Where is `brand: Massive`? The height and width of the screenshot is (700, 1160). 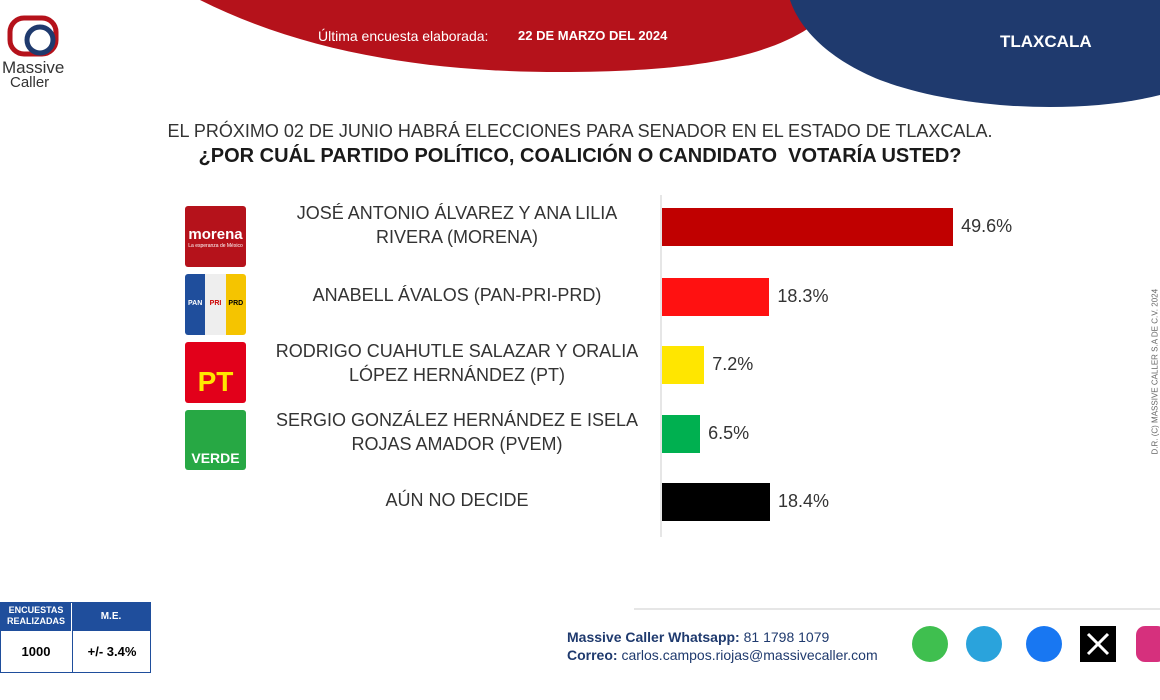 brand: Massive is located at coordinates (33, 67).